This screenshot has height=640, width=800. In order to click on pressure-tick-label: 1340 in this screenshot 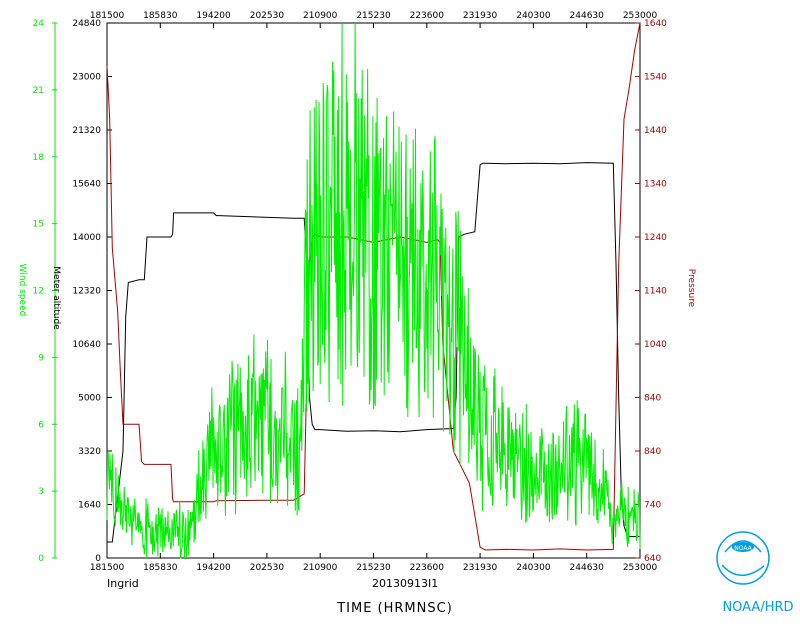, I will do `click(655, 185)`.